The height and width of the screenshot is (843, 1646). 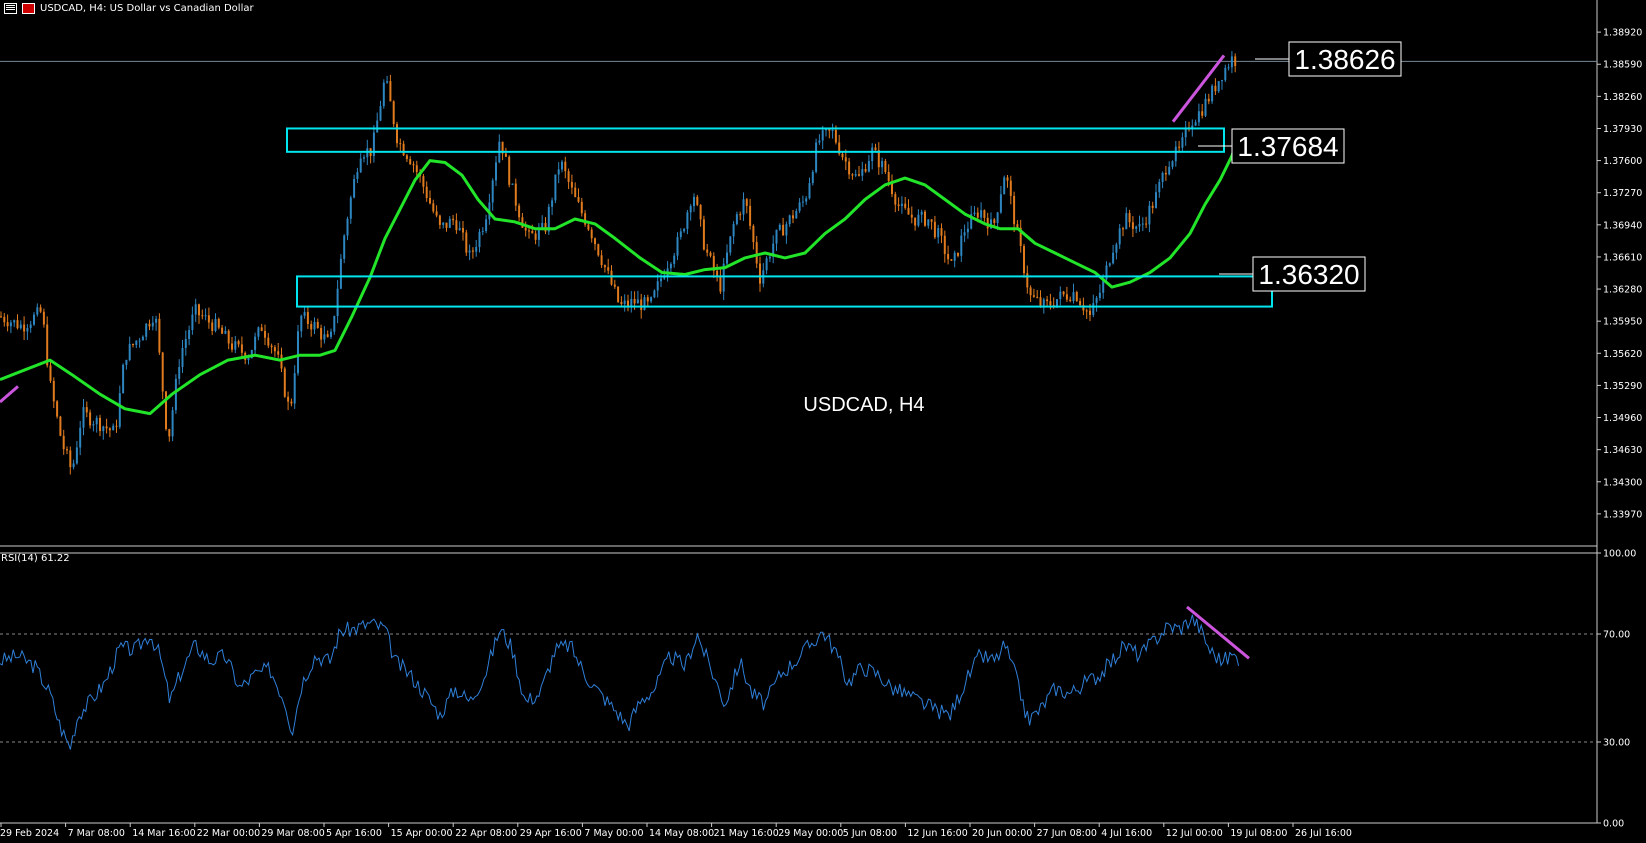 What do you see at coordinates (779, 217) in the screenshot?
I see `horizontal-zones` at bounding box center [779, 217].